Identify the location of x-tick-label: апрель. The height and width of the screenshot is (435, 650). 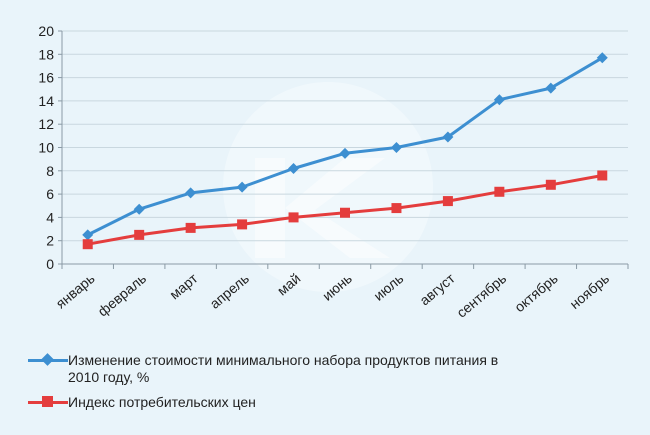
(229, 291).